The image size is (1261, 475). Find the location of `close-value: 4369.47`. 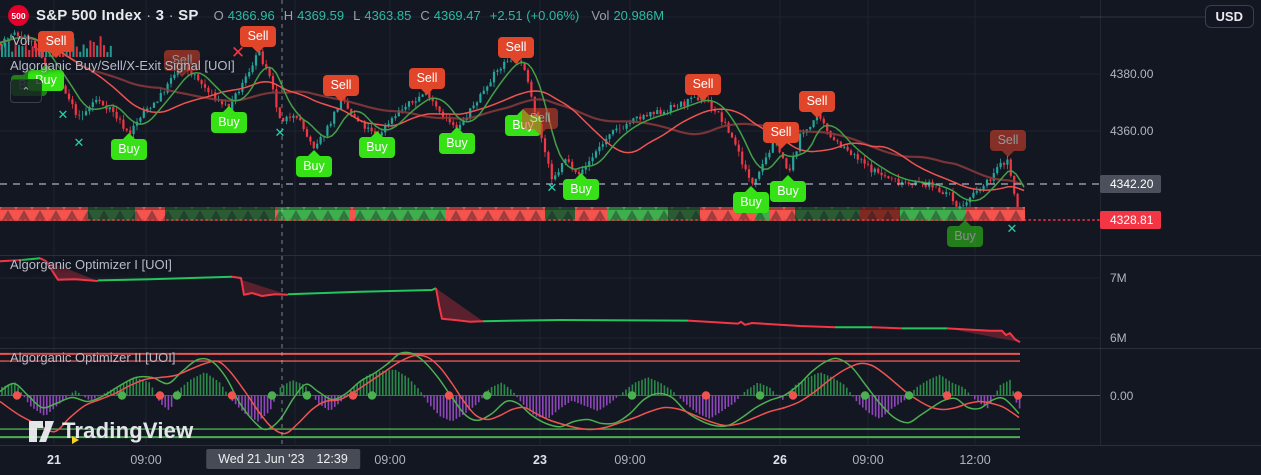

close-value: 4369.47 is located at coordinates (457, 15).